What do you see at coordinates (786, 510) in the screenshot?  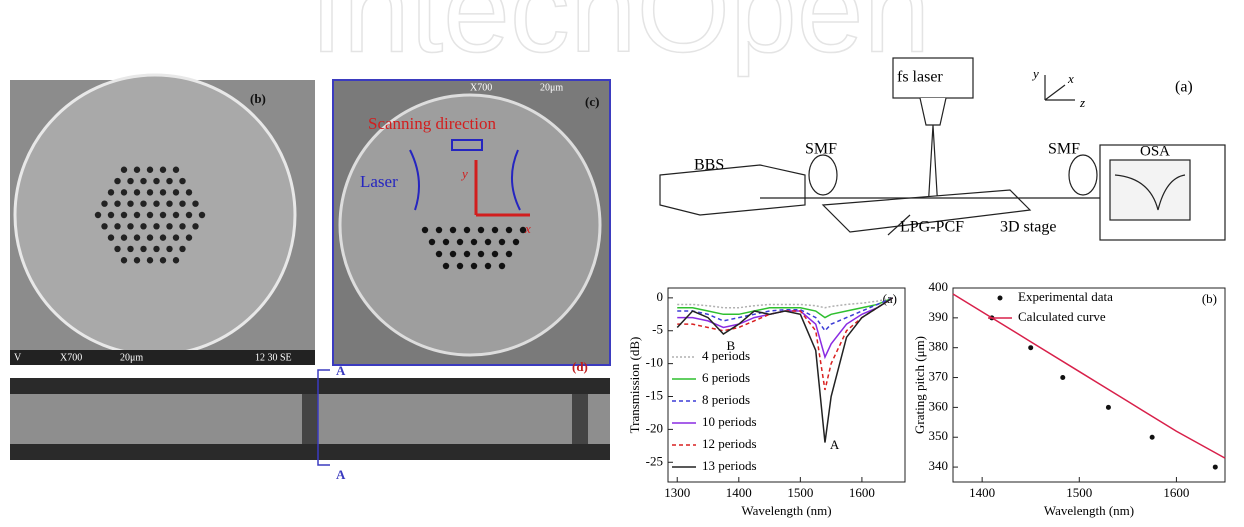 I see `x-axis-label: Wavelength (nm)` at bounding box center [786, 510].